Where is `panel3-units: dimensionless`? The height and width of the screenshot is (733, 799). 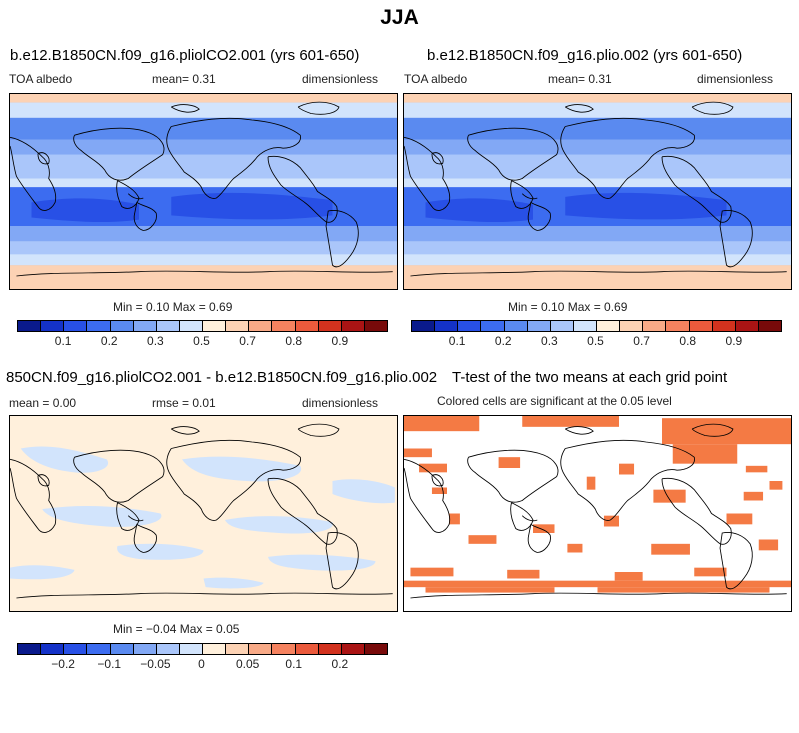
panel3-units: dimensionless is located at coordinates (340, 403).